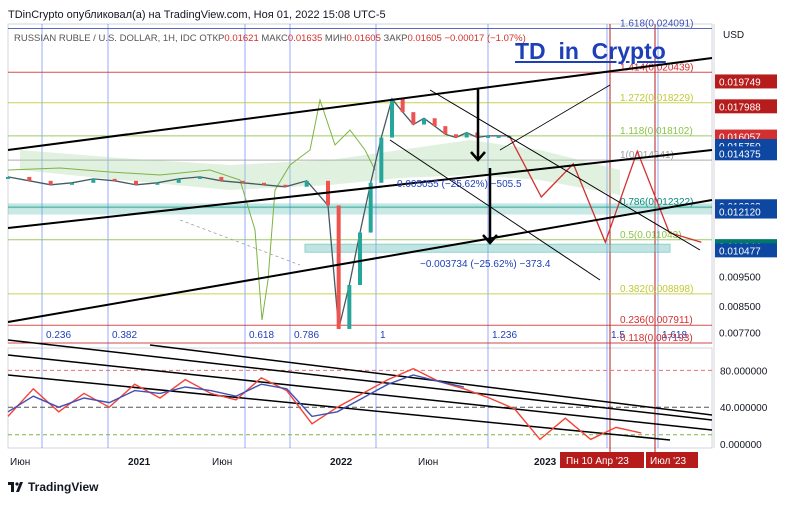  Describe the element at coordinates (15, 487) in the screenshot. I see `tradingview-logo-icon` at that location.